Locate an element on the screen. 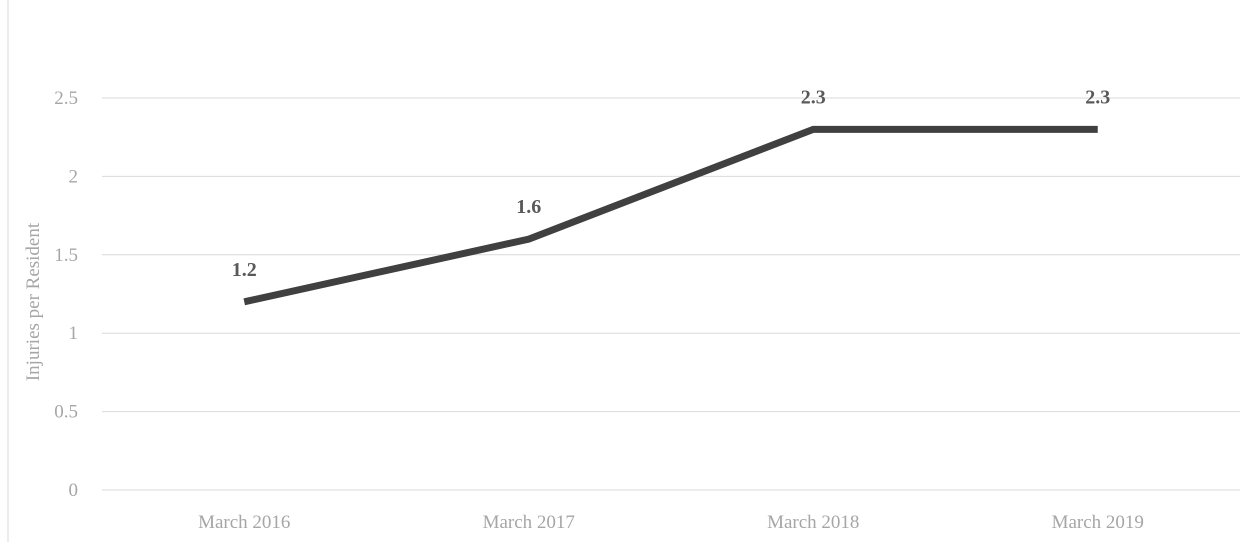 The image size is (1249, 542). y-tick-label: 0 is located at coordinates (74, 490).